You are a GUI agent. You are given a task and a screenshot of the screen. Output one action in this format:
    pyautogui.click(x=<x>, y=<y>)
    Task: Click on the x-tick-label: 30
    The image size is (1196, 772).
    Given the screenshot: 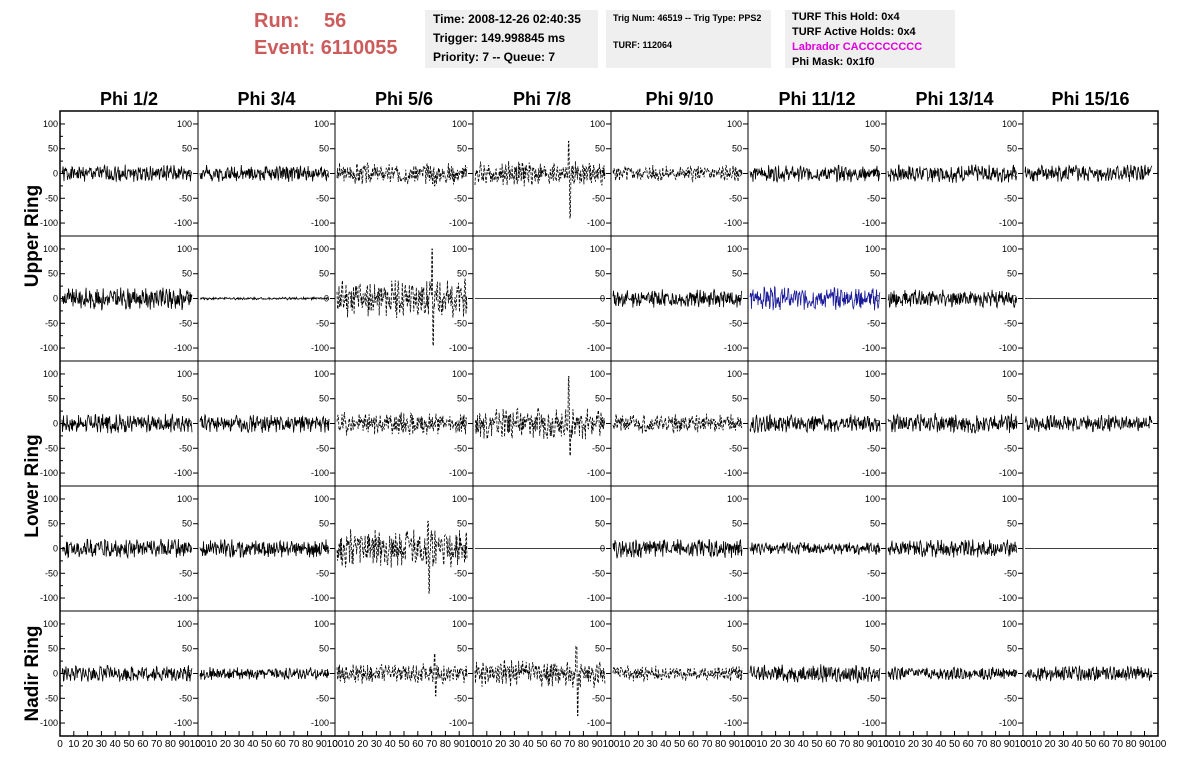 What is the action you would take?
    pyautogui.click(x=102, y=744)
    